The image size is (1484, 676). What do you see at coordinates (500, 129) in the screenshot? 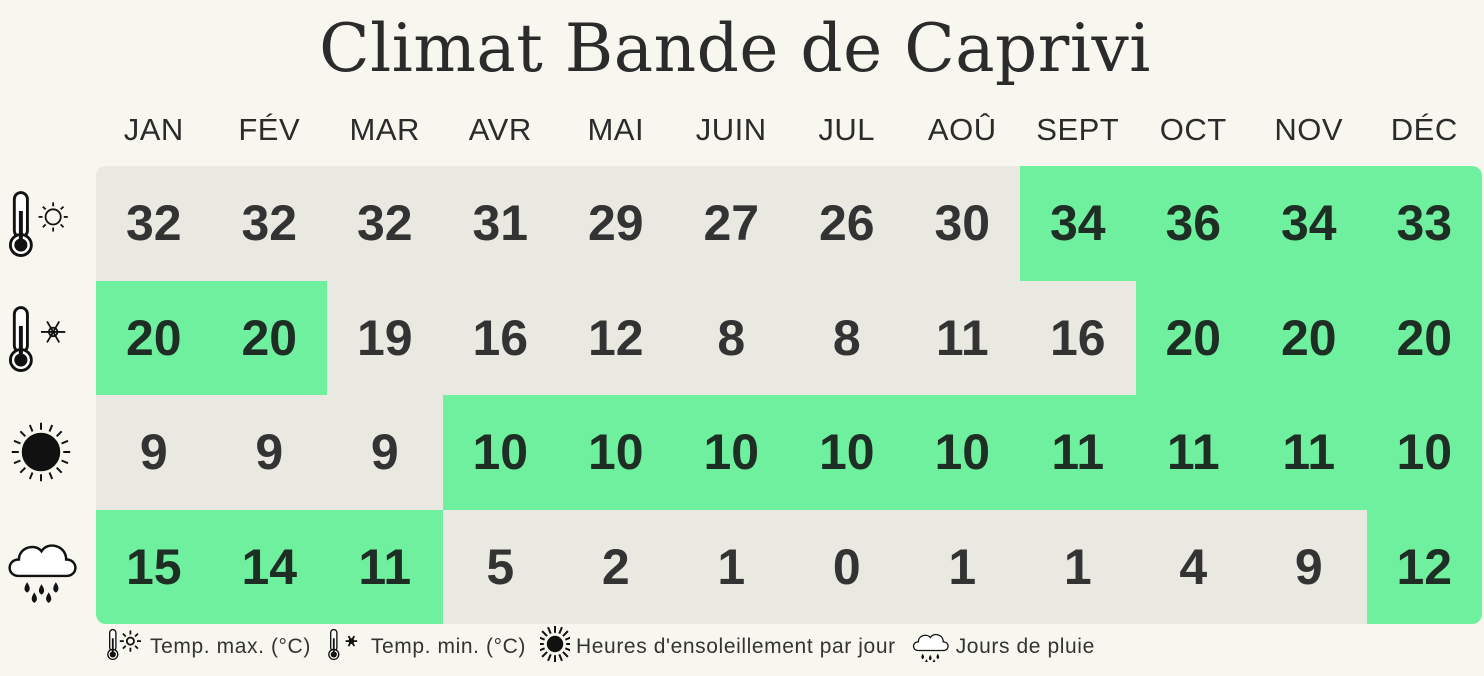
I see `month-label: AVR` at bounding box center [500, 129].